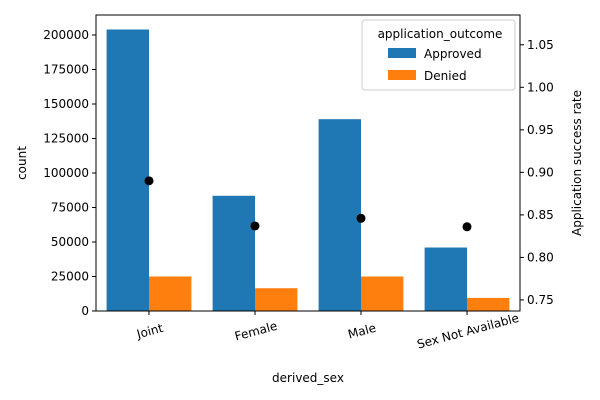 The height and width of the screenshot is (400, 600). Describe the element at coordinates (361, 331) in the screenshot. I see `x-tick-label: Male` at that location.